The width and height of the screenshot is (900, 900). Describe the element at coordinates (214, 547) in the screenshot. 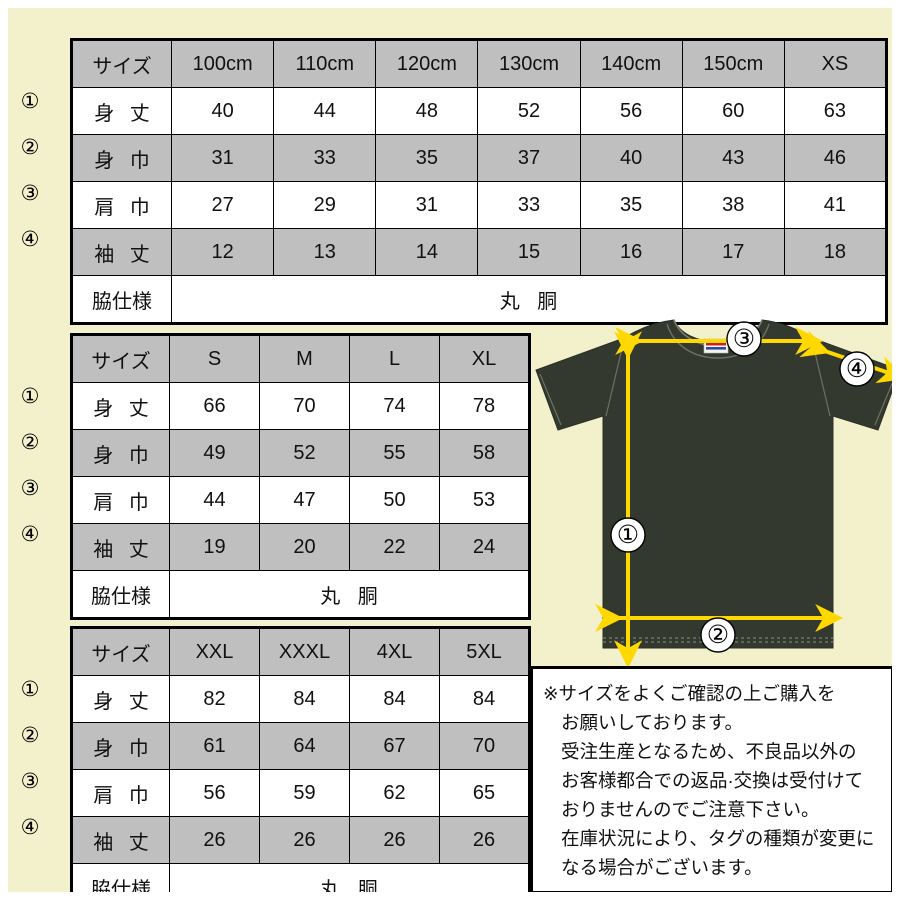

I see `cell: 19` at that location.